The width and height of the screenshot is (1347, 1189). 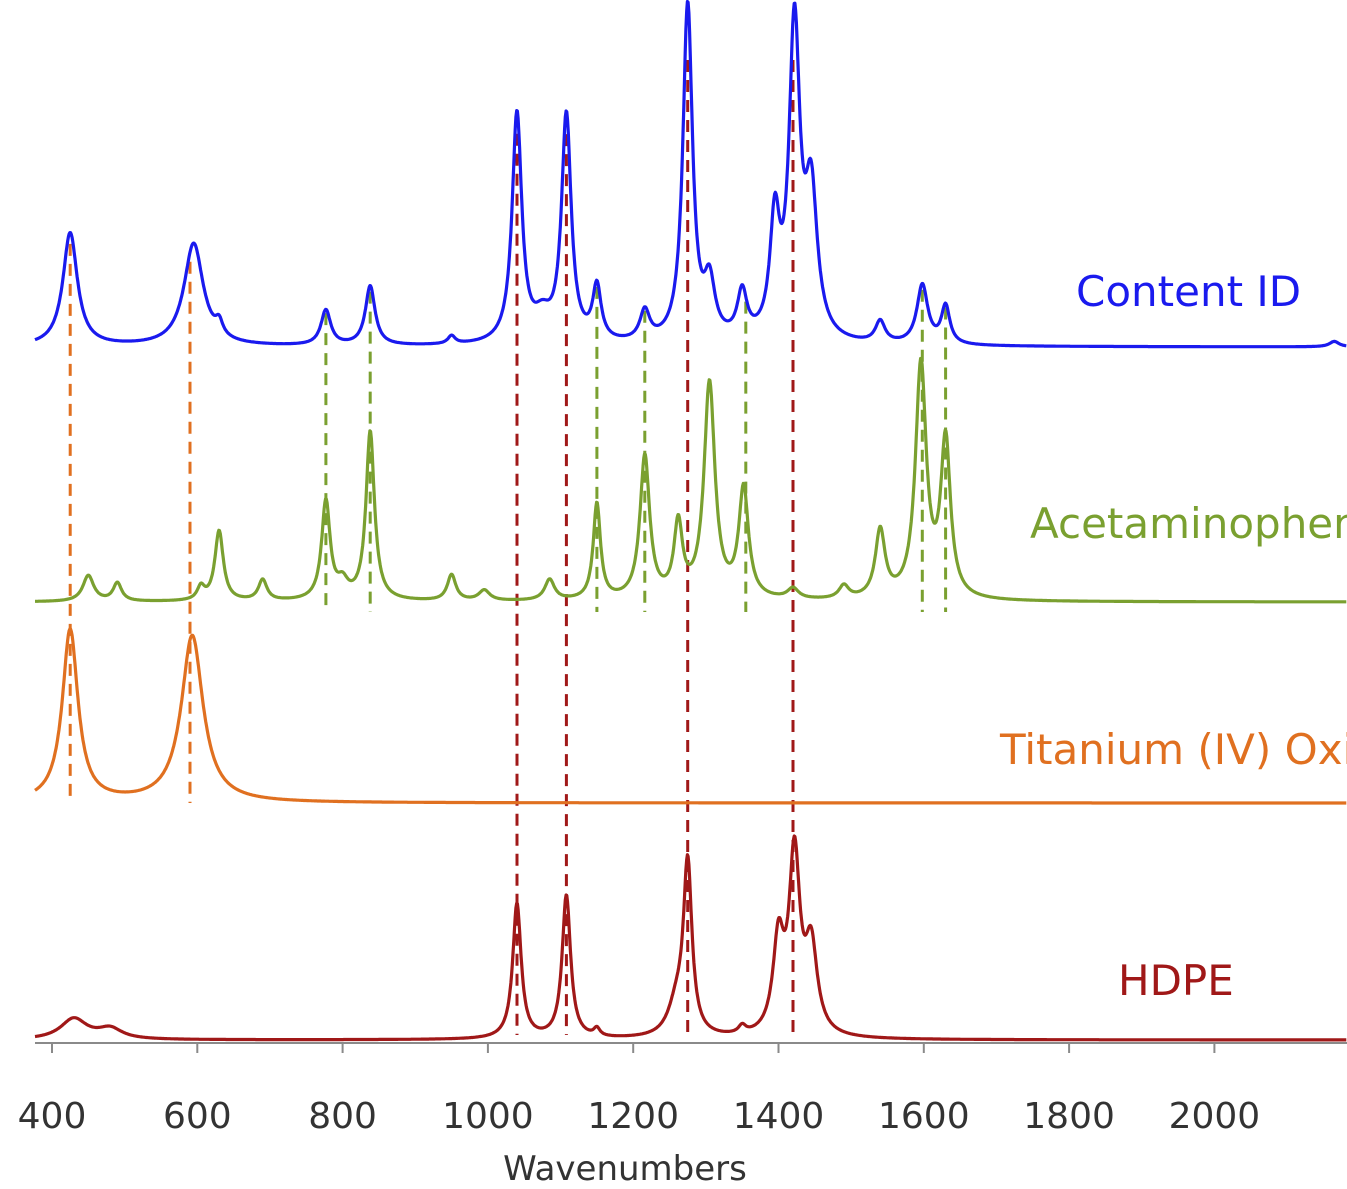 I want to click on x-axis-title: Wavenumbers, so click(x=625, y=1169).